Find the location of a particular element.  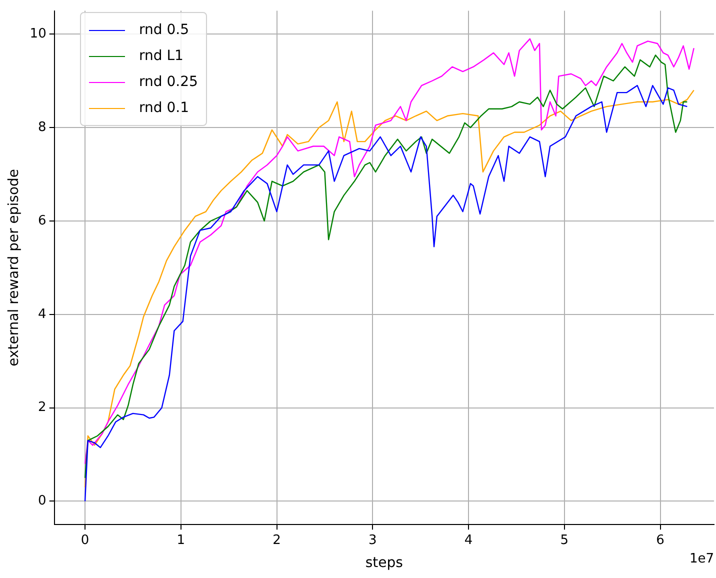

x-tick-label: 1 is located at coordinates (181, 540).